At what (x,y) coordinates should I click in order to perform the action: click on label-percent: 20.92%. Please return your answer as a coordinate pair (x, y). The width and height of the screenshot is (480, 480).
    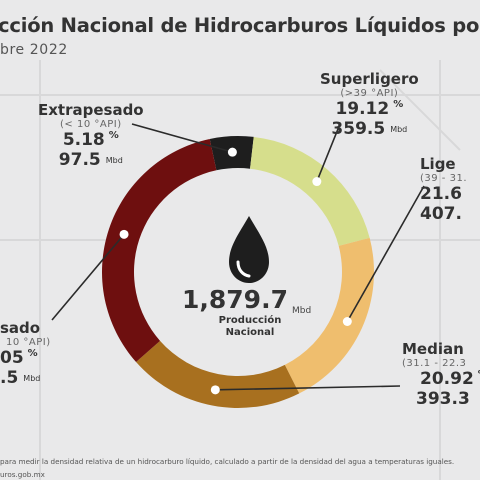
    Looking at the image, I should click on (450, 379).